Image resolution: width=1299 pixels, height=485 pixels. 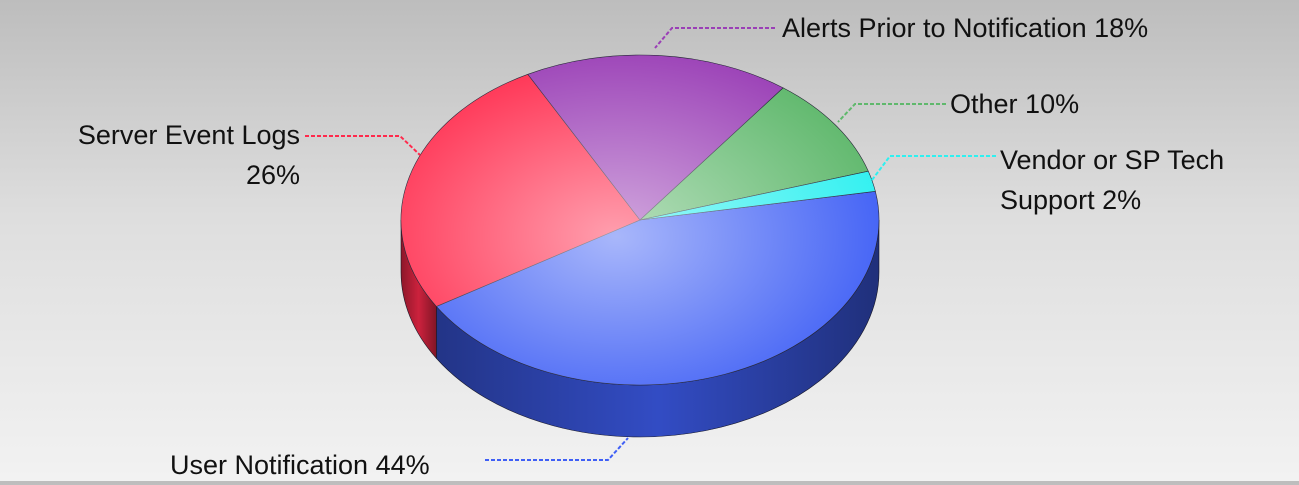 I want to click on value-label: 26%, so click(x=272, y=175).